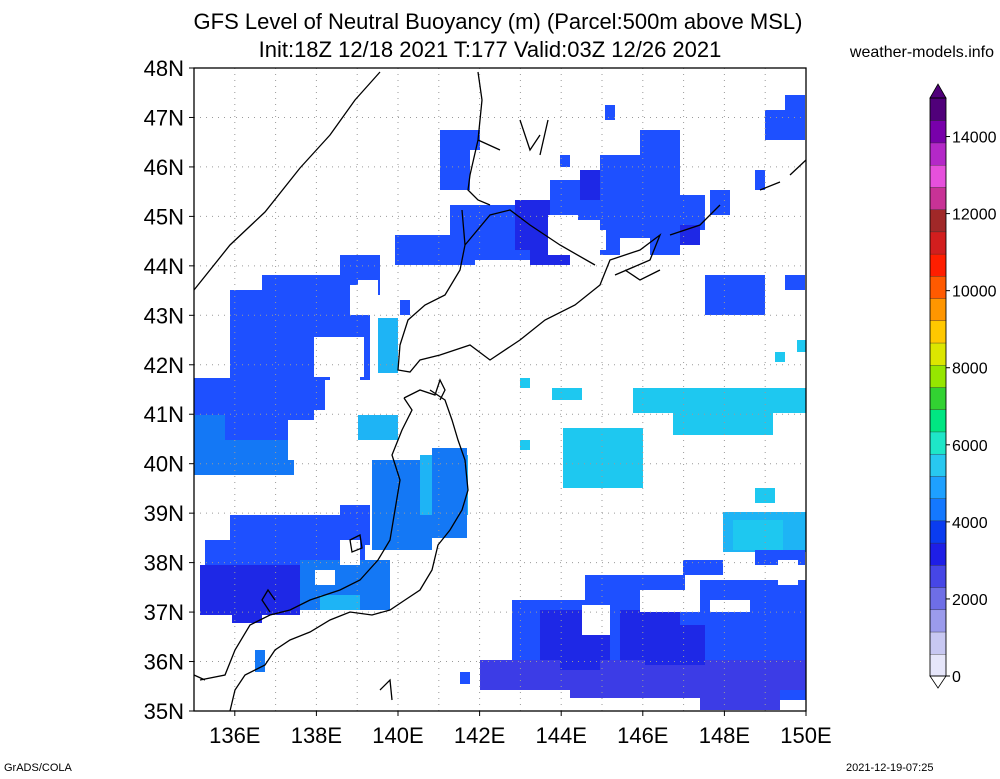  I want to click on lat-tick-label: 37N, so click(164, 612).